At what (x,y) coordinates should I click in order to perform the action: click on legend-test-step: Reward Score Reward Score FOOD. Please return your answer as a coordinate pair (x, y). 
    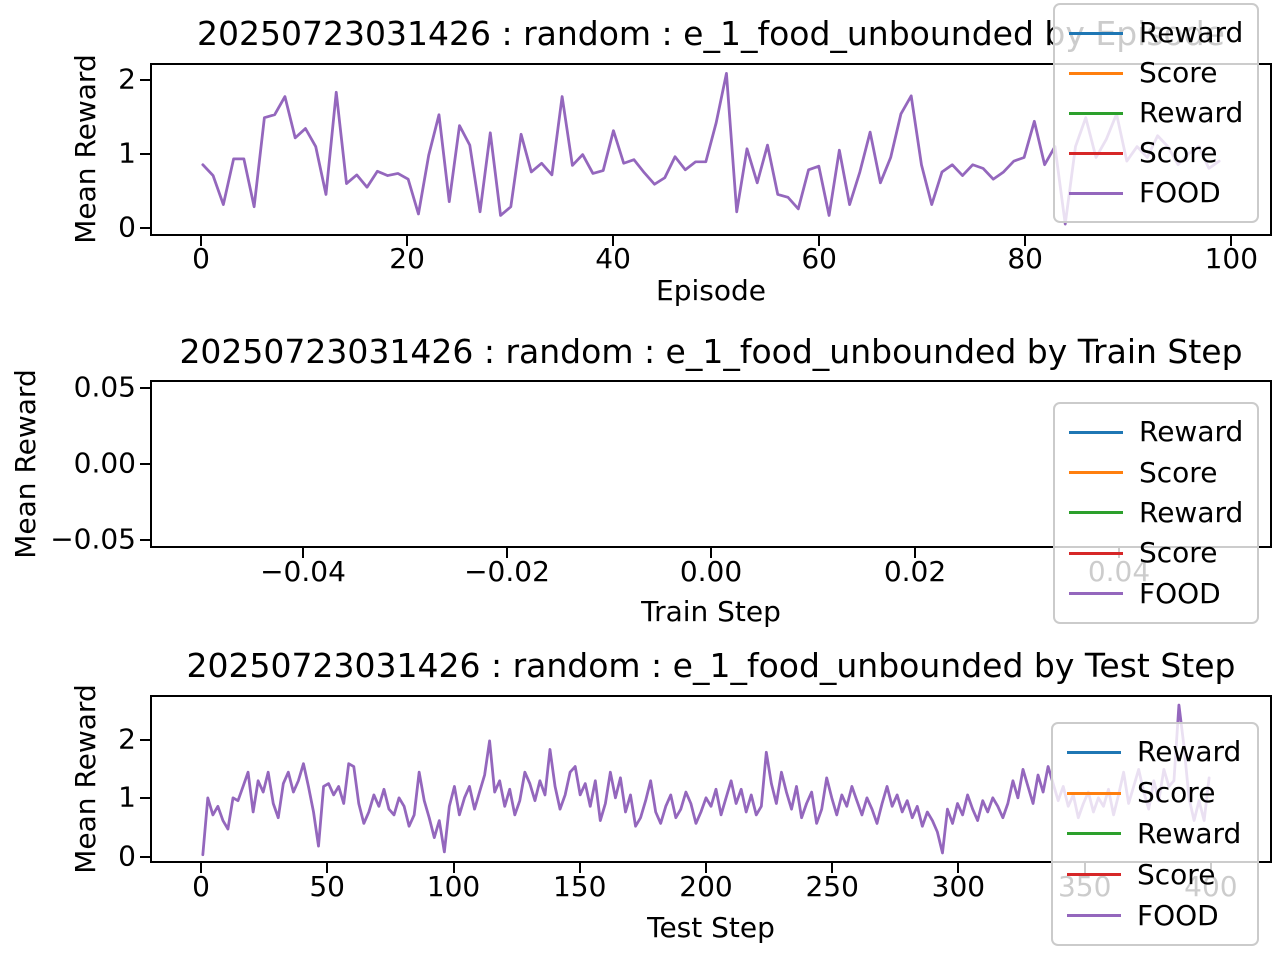
    Looking at the image, I should click on (1155, 834).